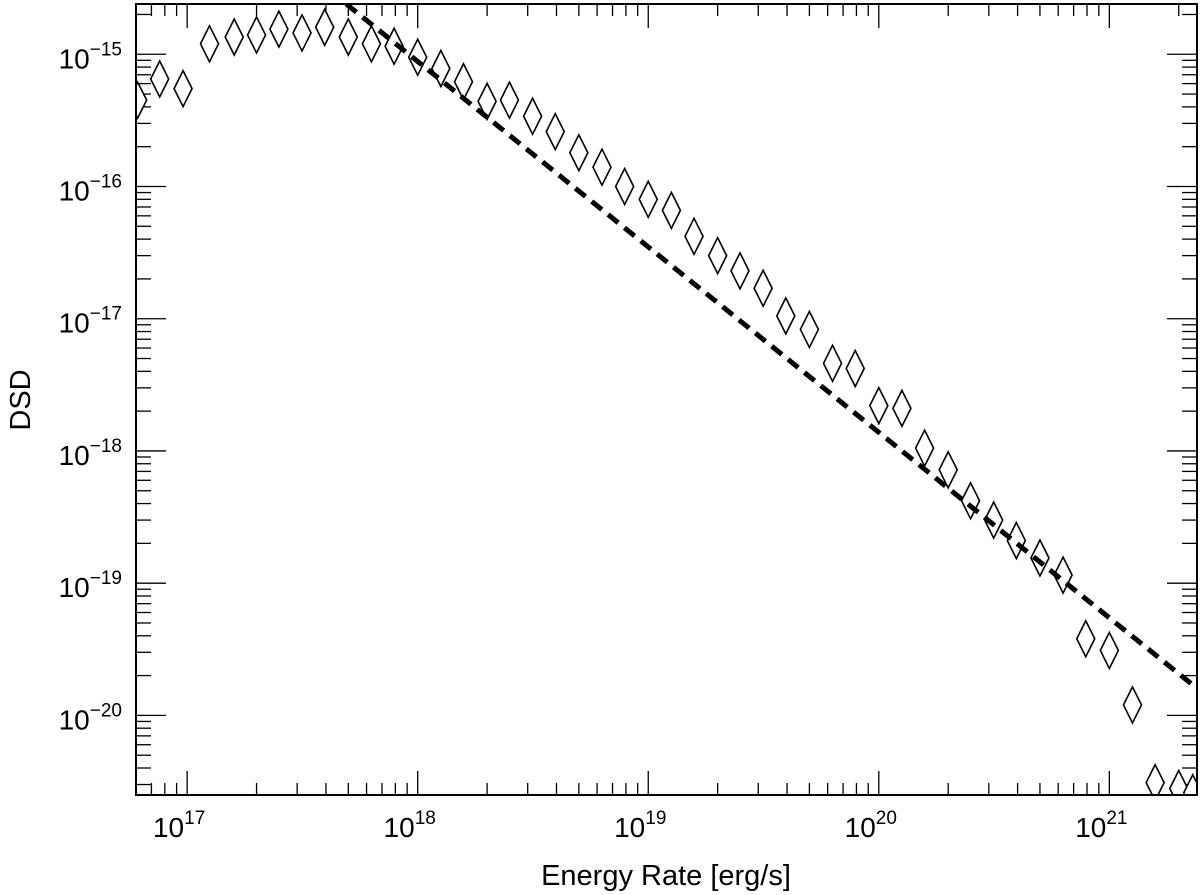 The height and width of the screenshot is (895, 1200). I want to click on y-tick-label: 10−15, so click(90, 56).